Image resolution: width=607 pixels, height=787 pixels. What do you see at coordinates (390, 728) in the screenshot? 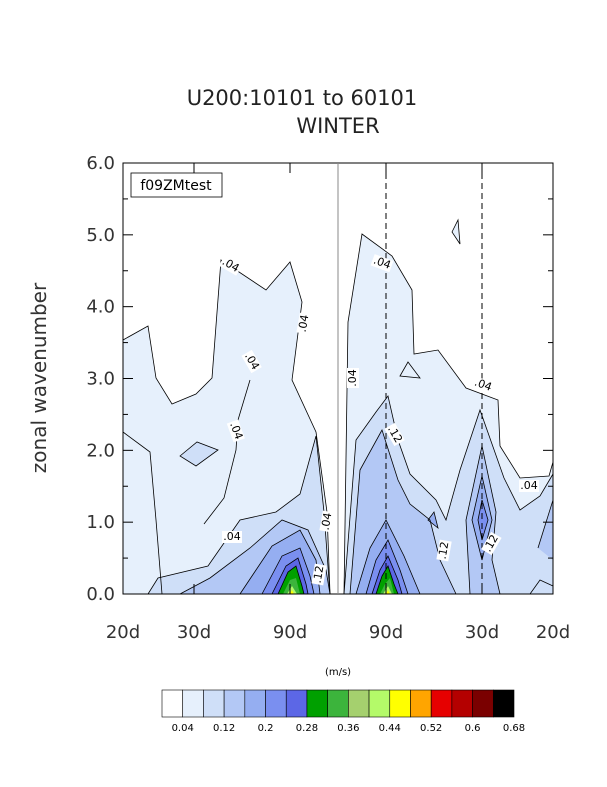
I see `colorbar-label: 0.44` at bounding box center [390, 728].